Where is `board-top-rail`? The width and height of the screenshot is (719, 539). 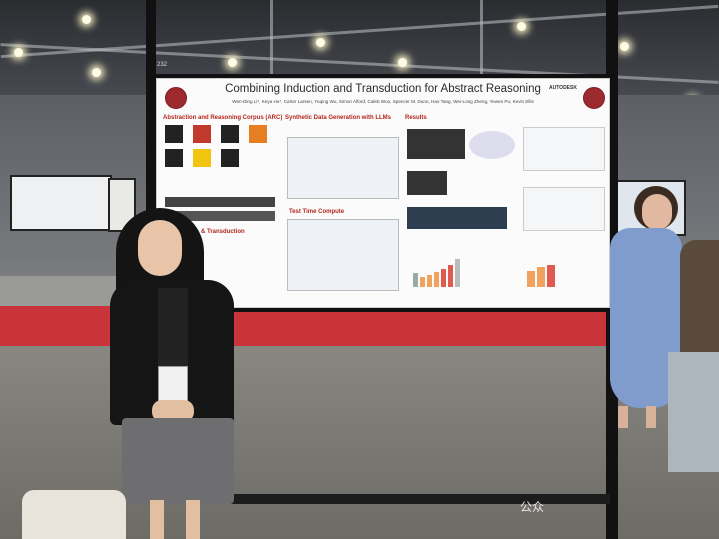
board-top-rail is located at coordinates (382, 77).